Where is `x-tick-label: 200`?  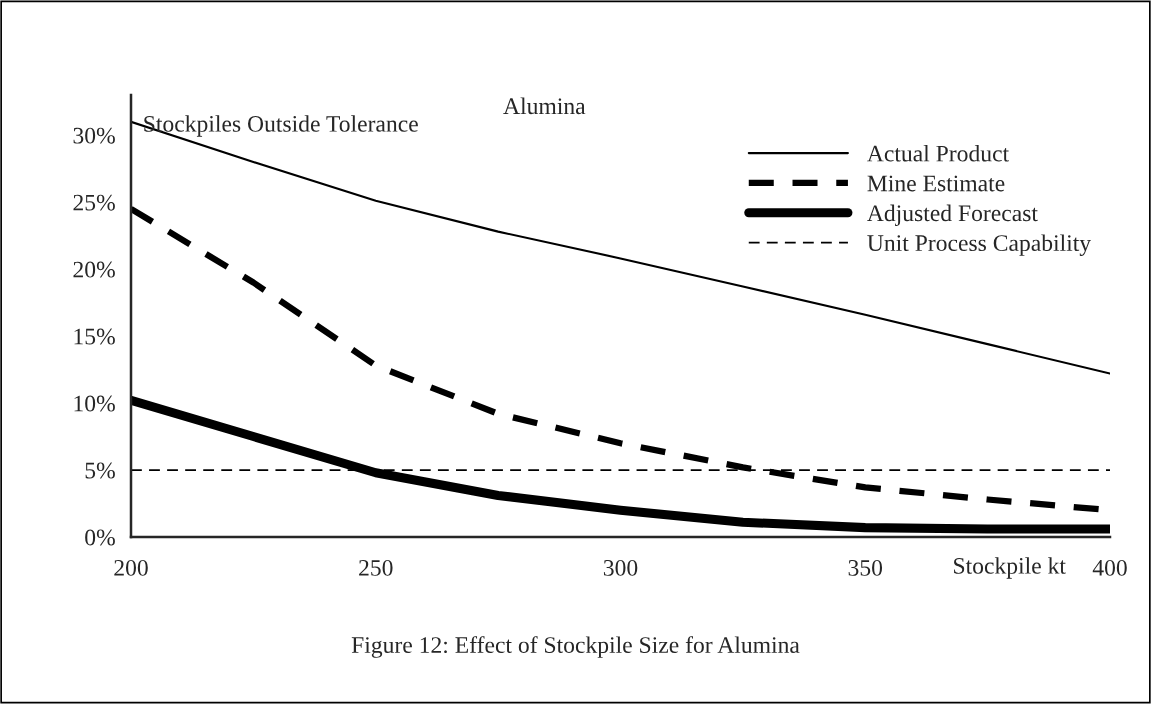 x-tick-label: 200 is located at coordinates (131, 567).